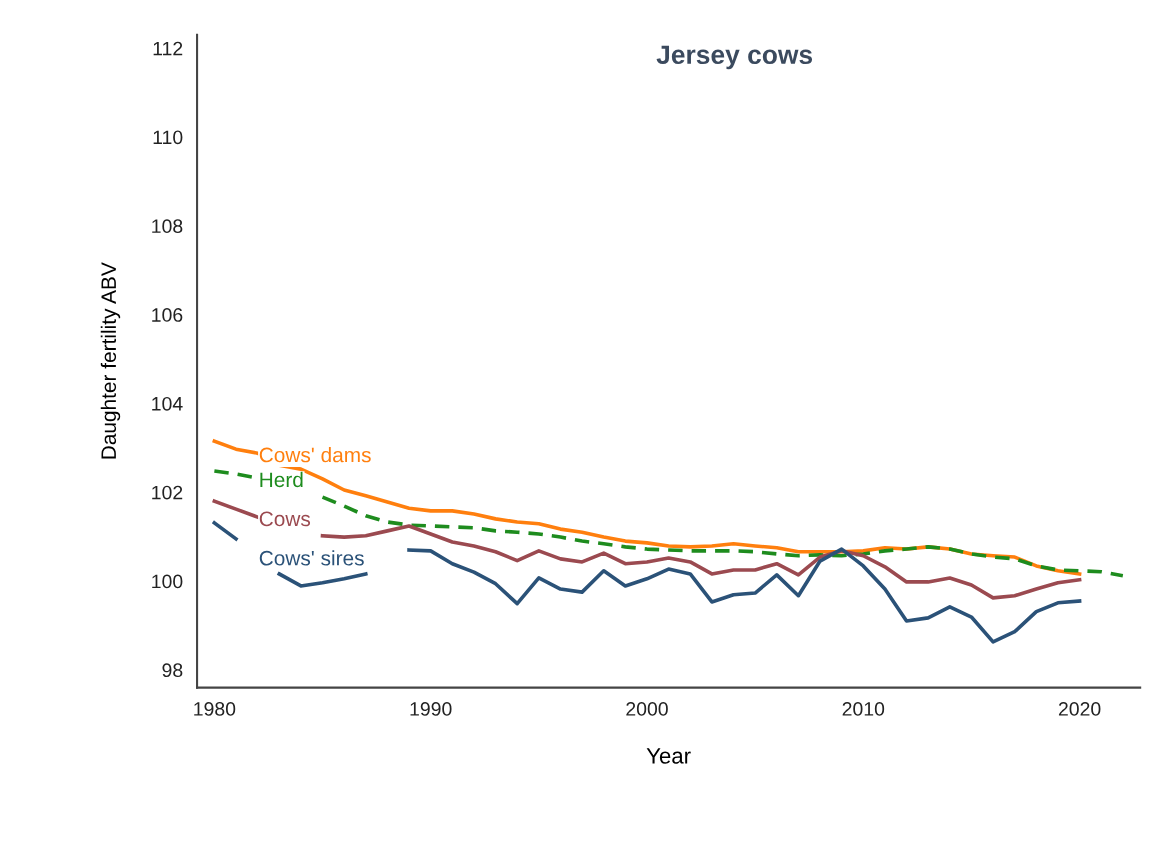 Image resolution: width=1173 pixels, height=851 pixels. I want to click on y-tick-label: 106, so click(167, 315).